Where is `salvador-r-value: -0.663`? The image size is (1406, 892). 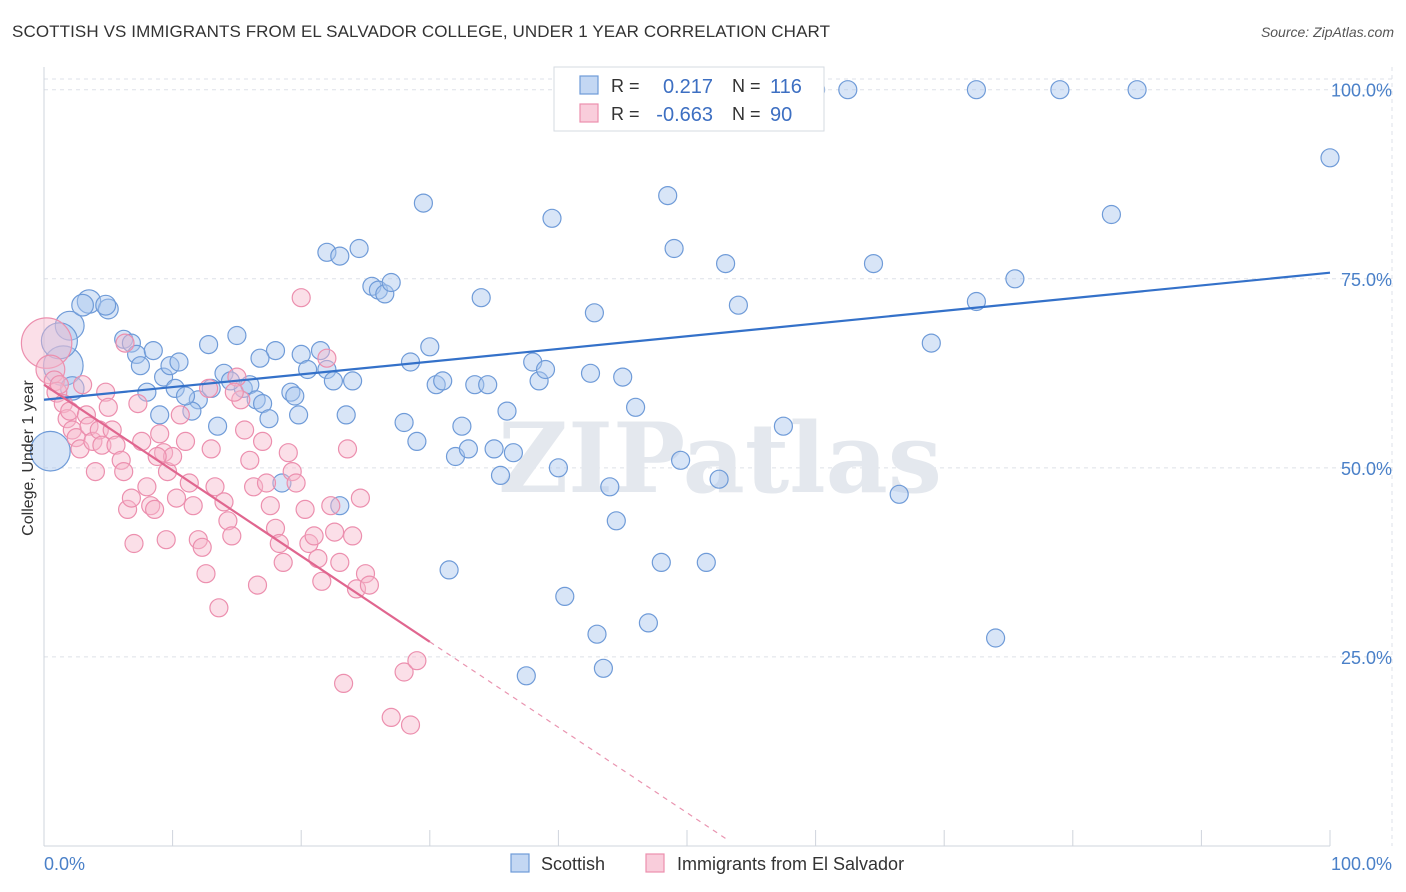
salvador-r-value: -0.663 is located at coordinates (684, 115).